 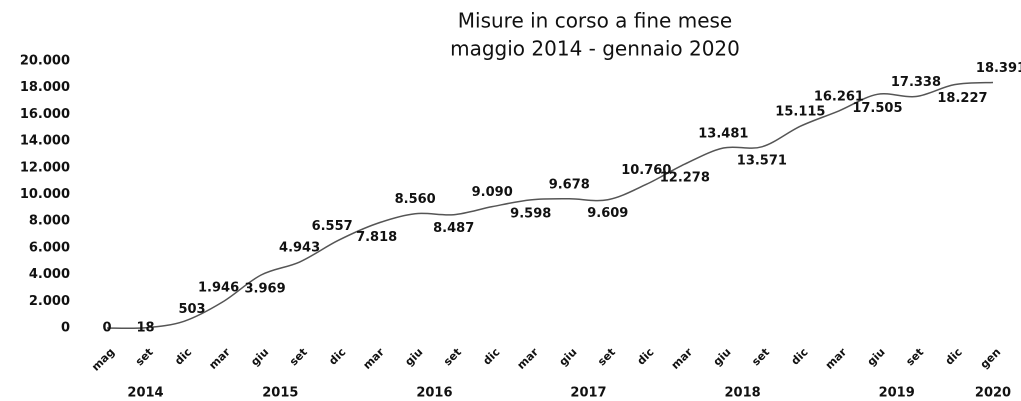 What do you see at coordinates (453, 228) in the screenshot?
I see `data-label: 8.487` at bounding box center [453, 228].